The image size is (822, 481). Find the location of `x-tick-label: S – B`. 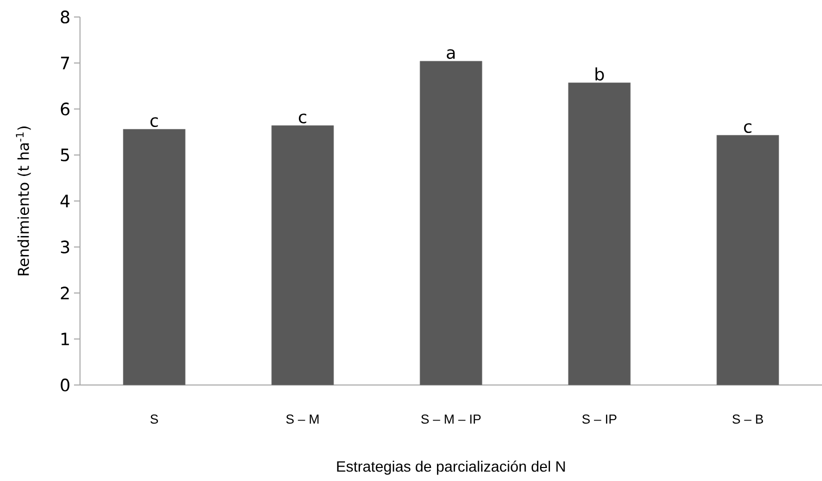

x-tick-label: S – B is located at coordinates (747, 419).